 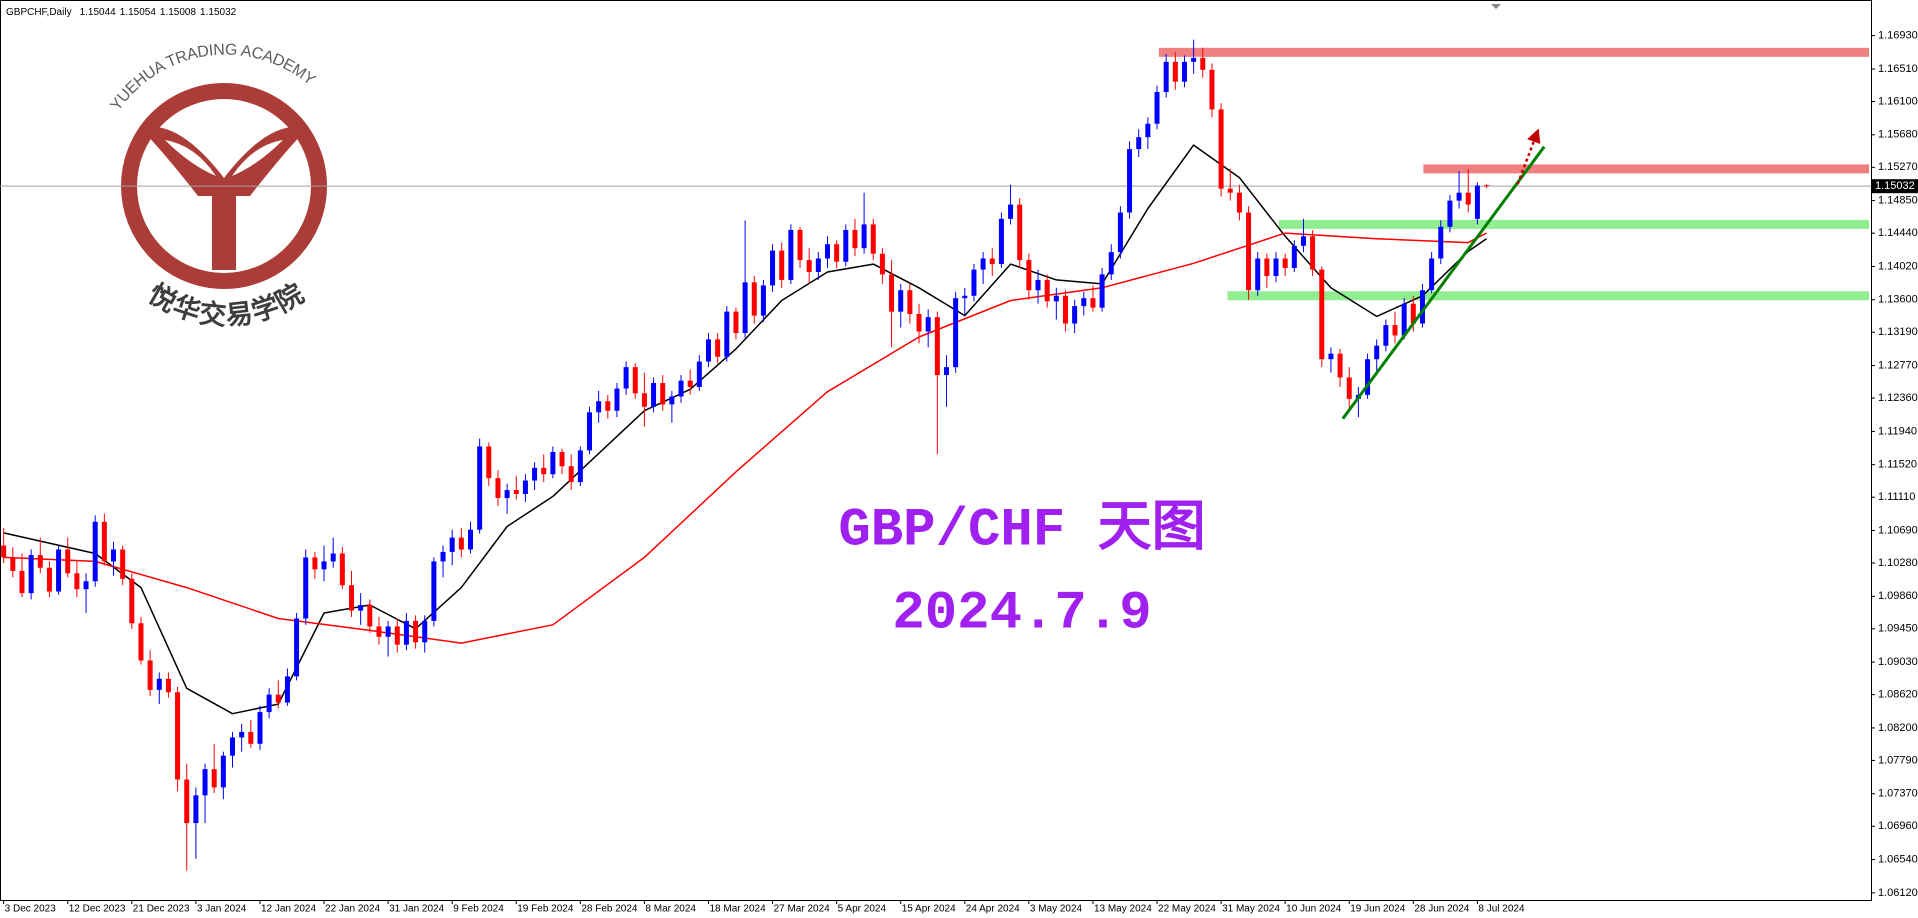 What do you see at coordinates (1187, 909) in the screenshot?
I see `x-tick-label: 22 May 2024` at bounding box center [1187, 909].